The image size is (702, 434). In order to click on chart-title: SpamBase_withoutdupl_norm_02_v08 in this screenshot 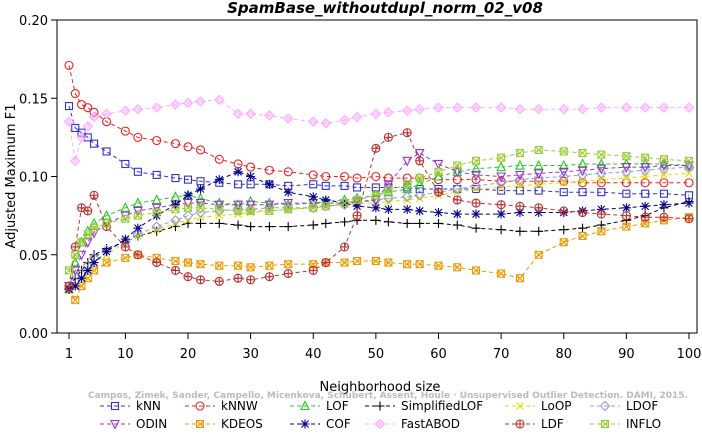, I will do `click(385, 8)`.